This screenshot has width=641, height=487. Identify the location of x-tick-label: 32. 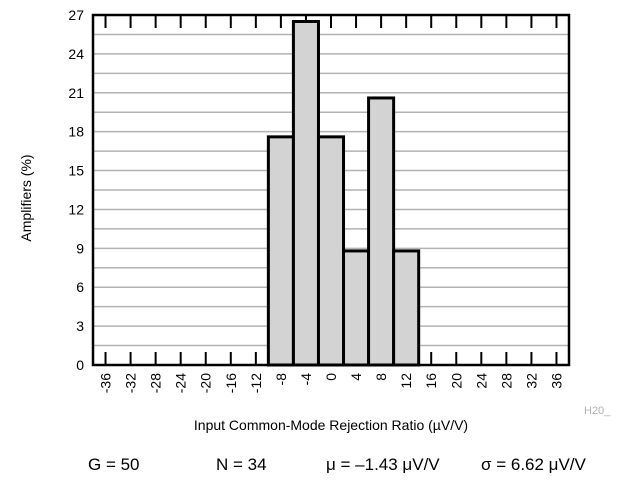
(531, 381).